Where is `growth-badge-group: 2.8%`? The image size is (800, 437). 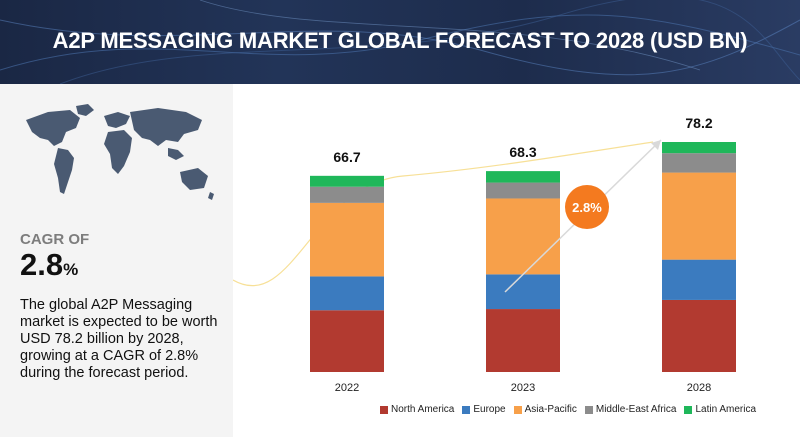 growth-badge-group: 2.8% is located at coordinates (583, 216).